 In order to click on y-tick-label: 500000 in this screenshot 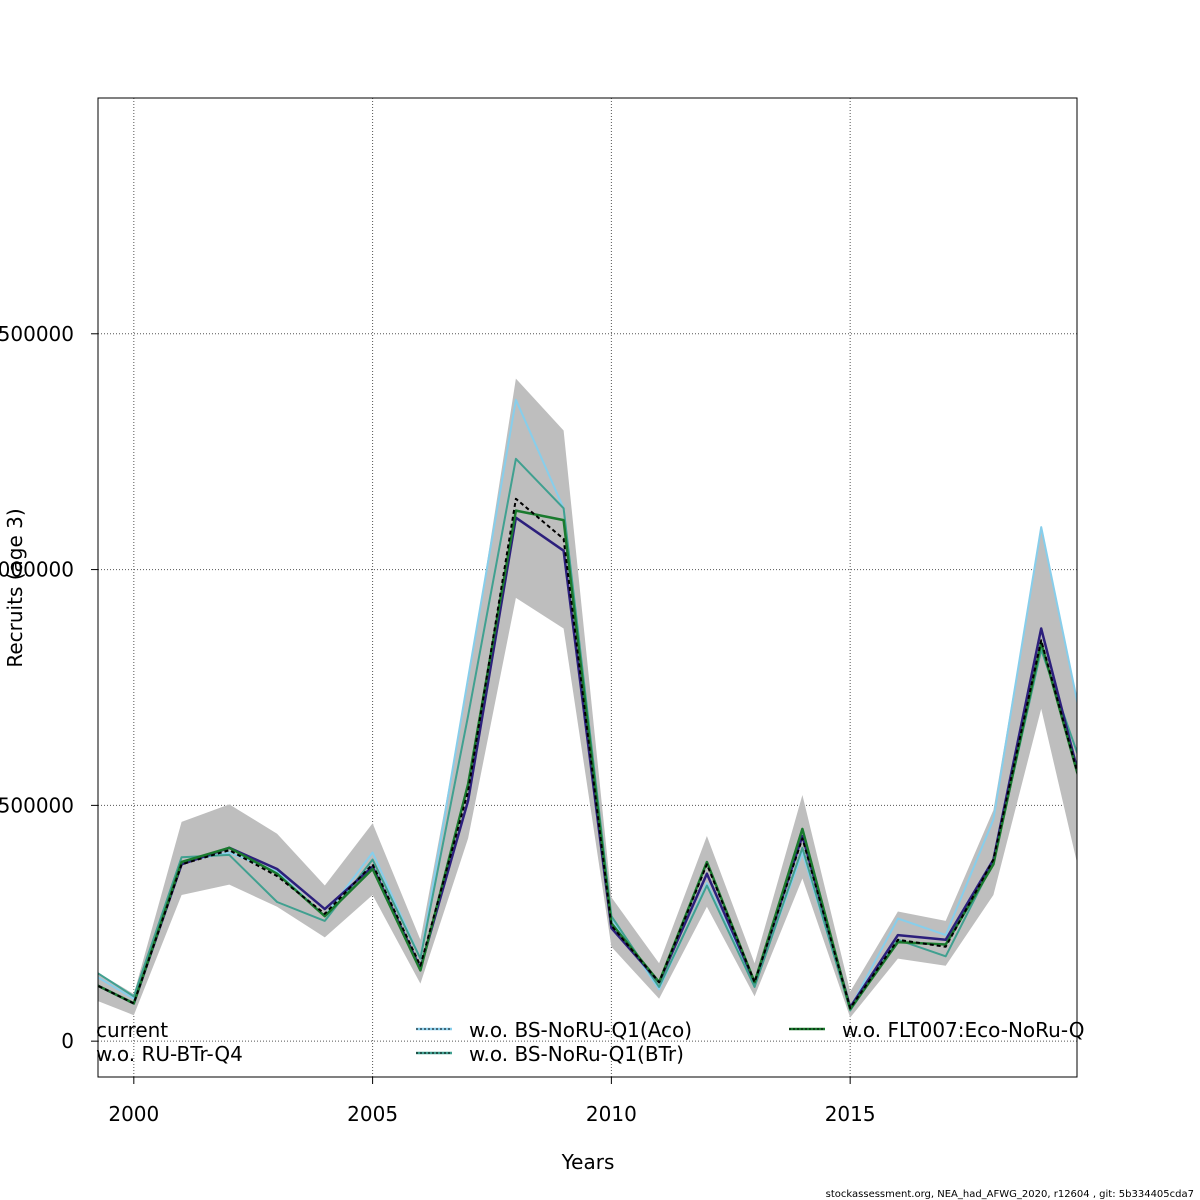, I will do `click(37, 805)`.